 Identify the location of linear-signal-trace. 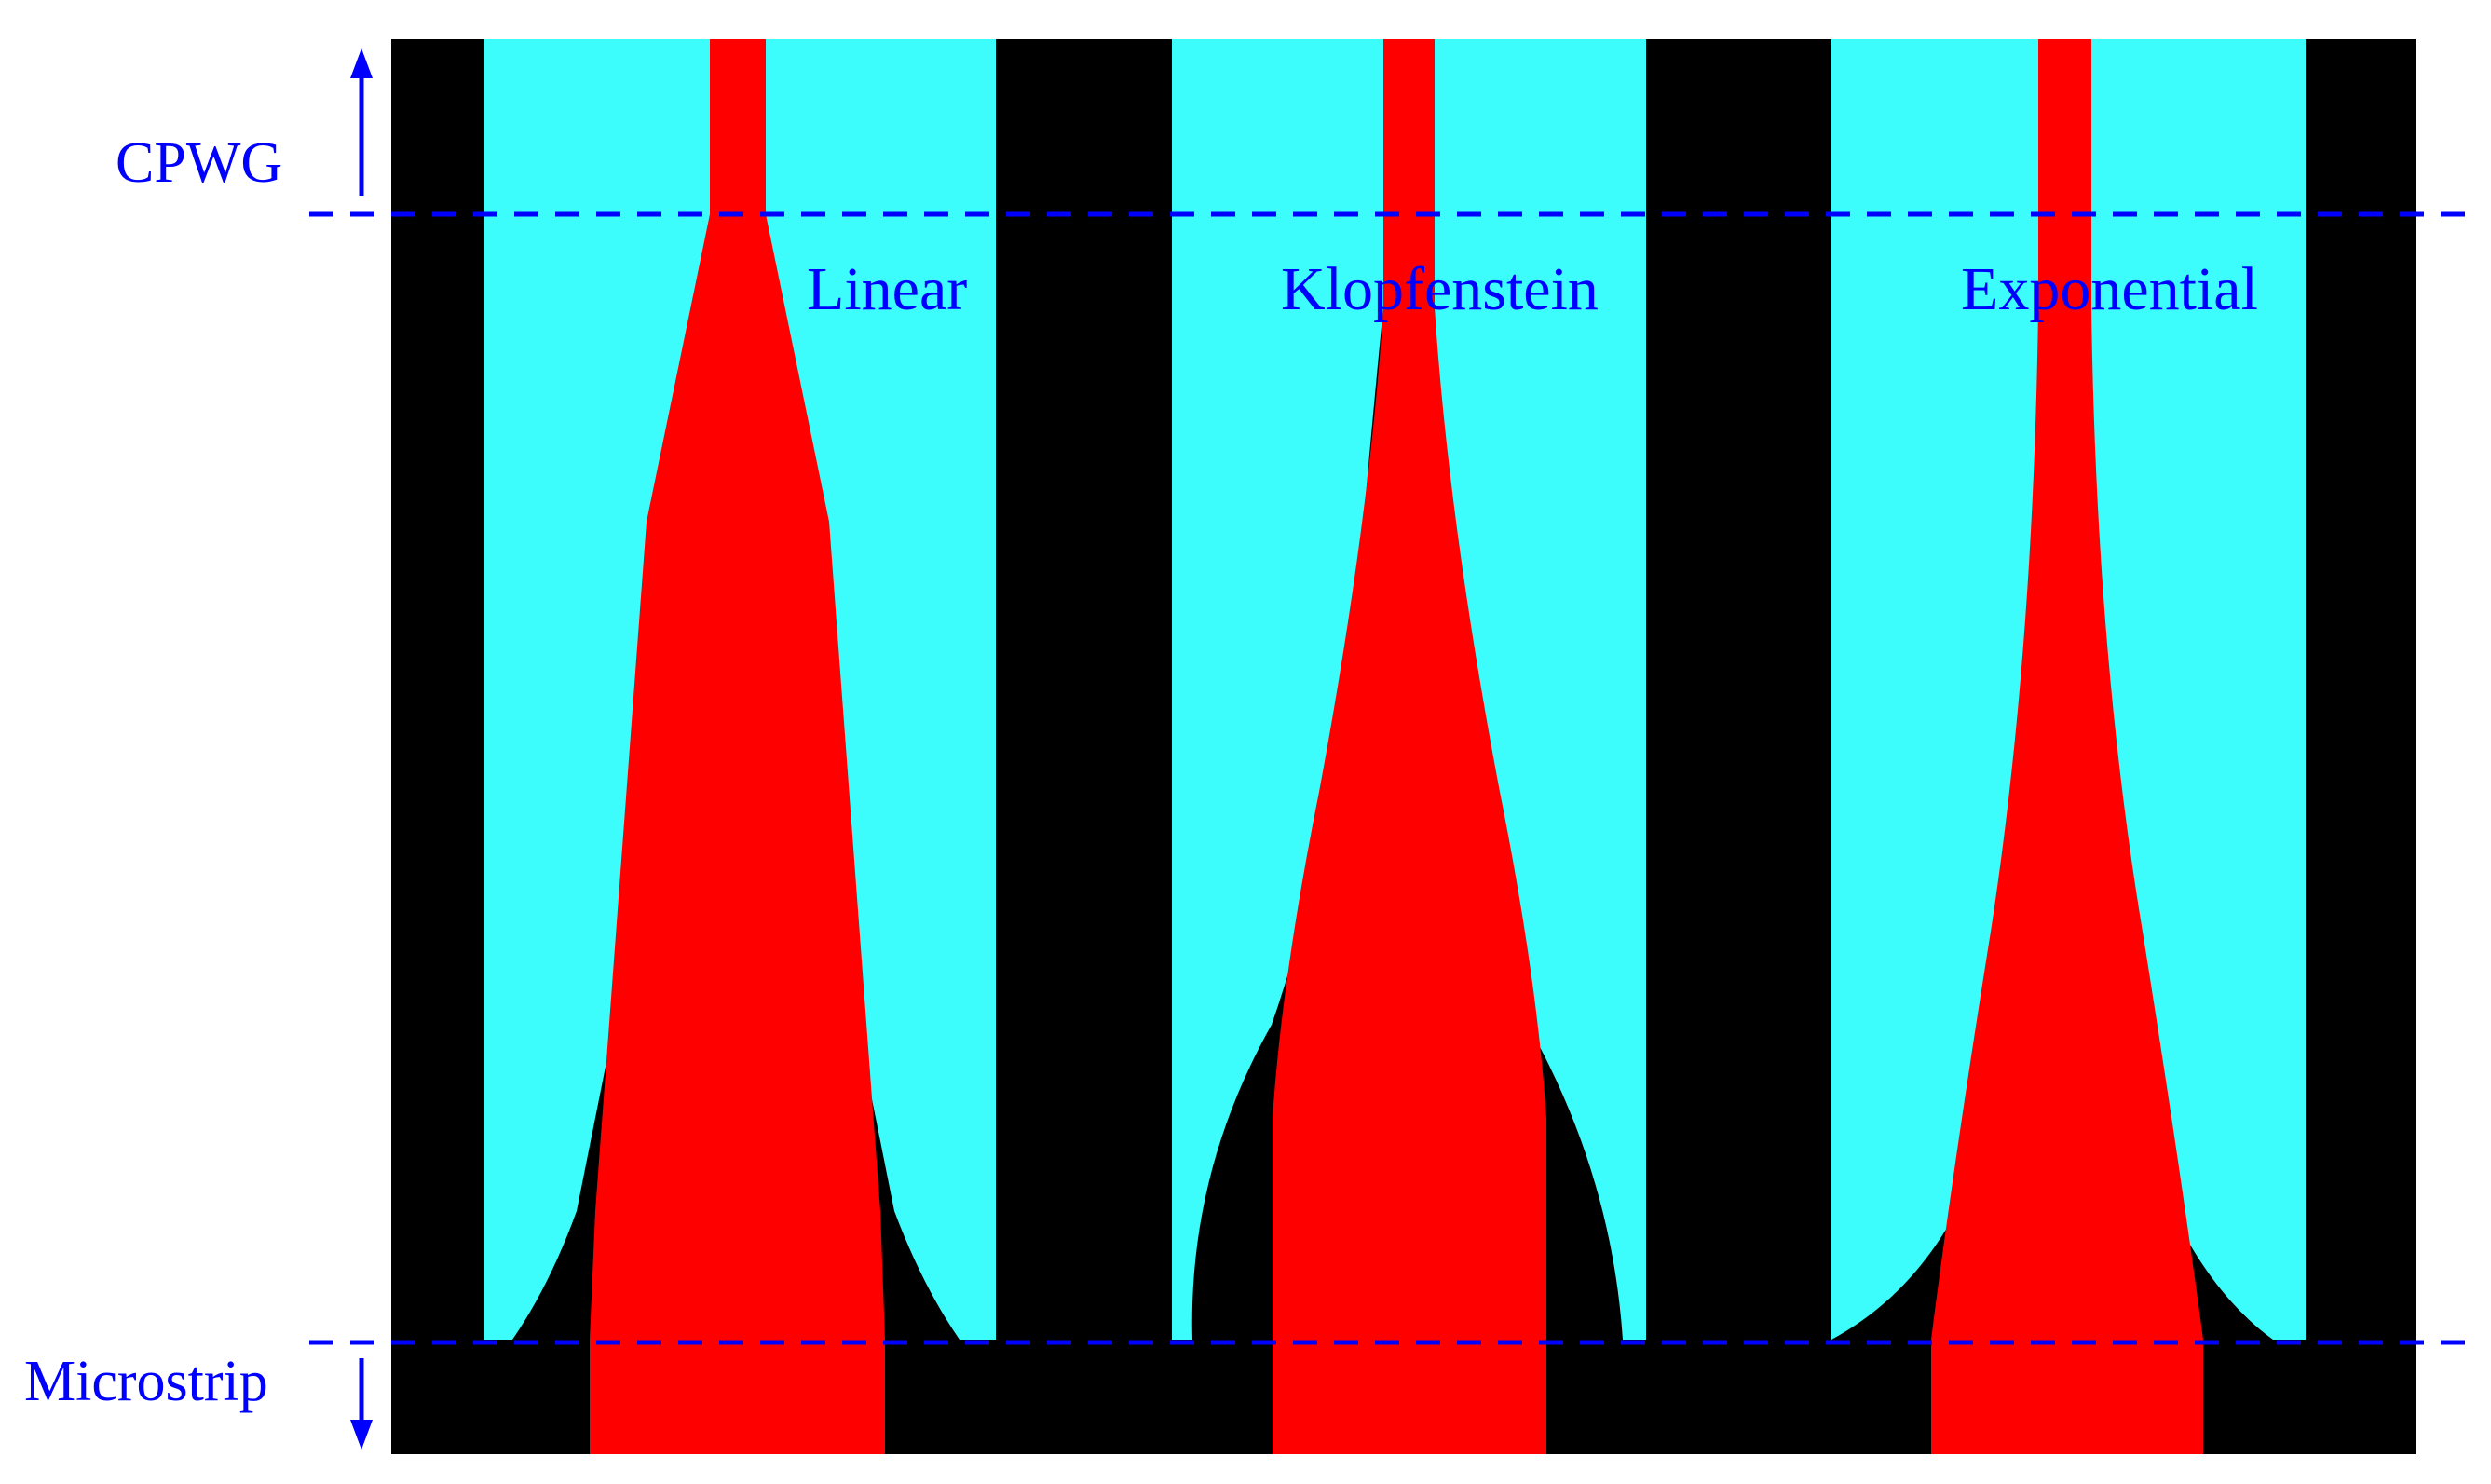
(737, 747).